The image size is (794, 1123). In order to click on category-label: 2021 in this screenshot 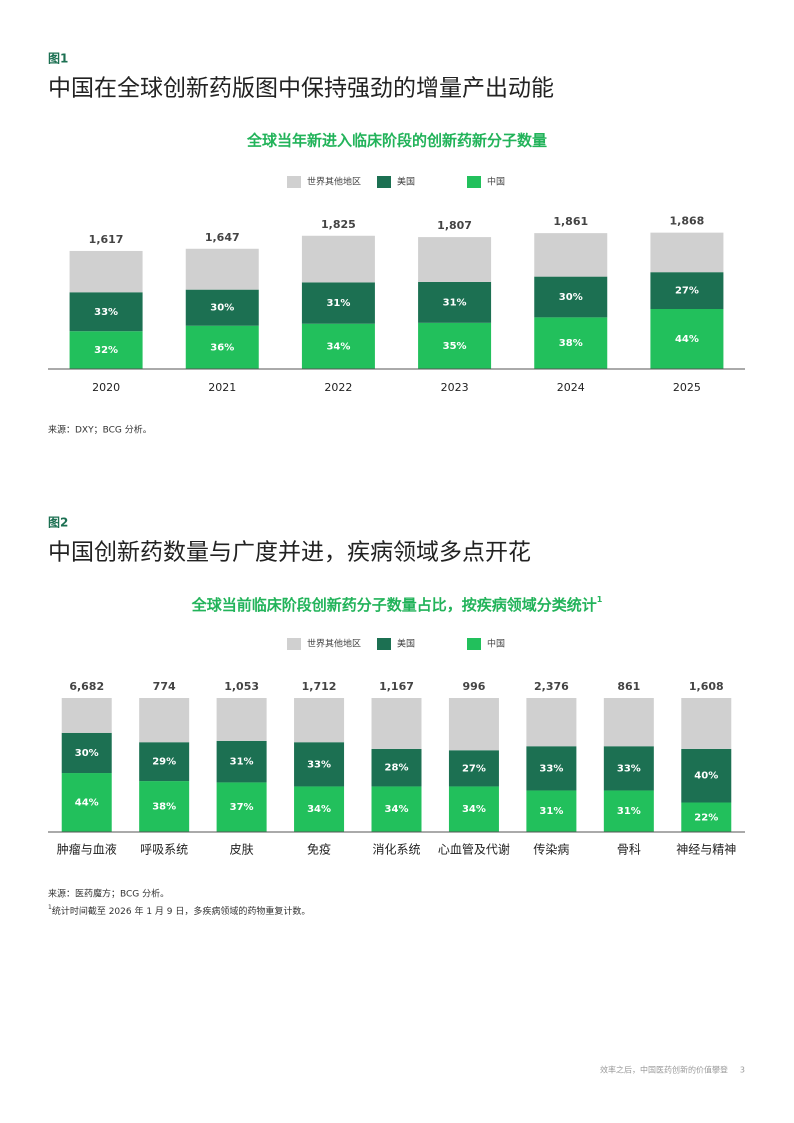, I will do `click(222, 387)`.